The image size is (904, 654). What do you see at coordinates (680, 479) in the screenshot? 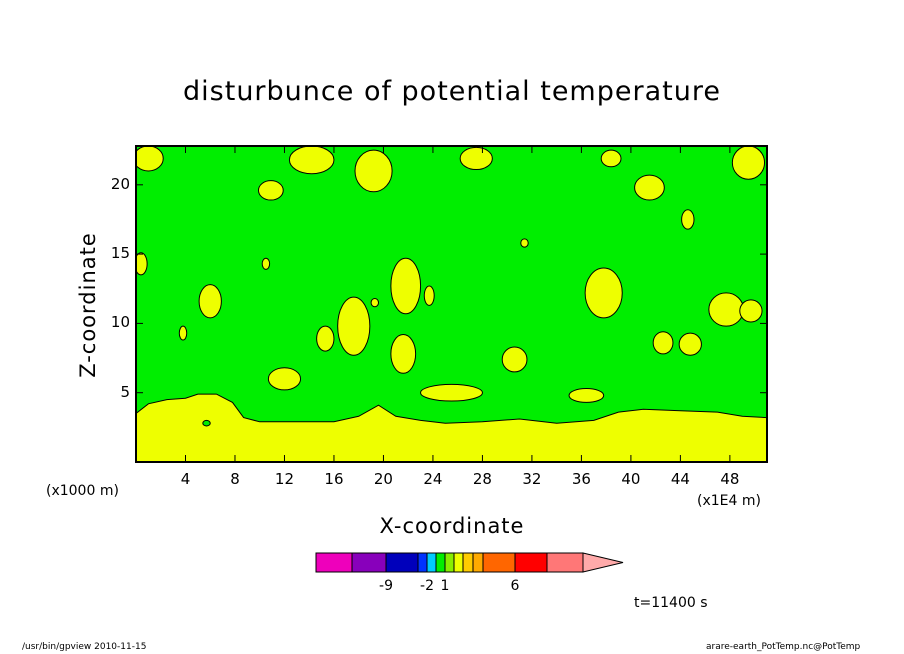
I see `x-tick-label: 44` at bounding box center [680, 479].